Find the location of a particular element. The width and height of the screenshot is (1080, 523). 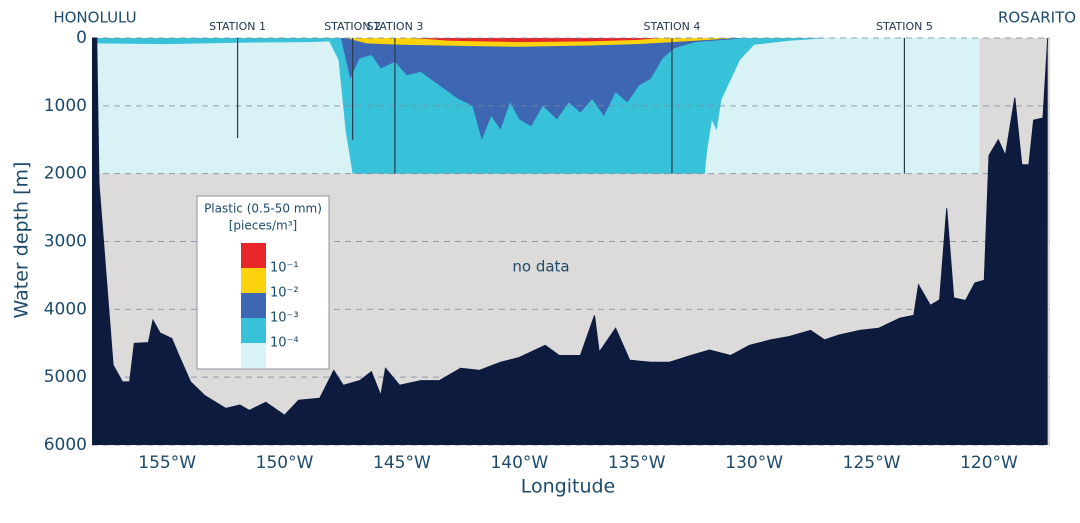

x-axis-label: Longitude is located at coordinates (568, 487).